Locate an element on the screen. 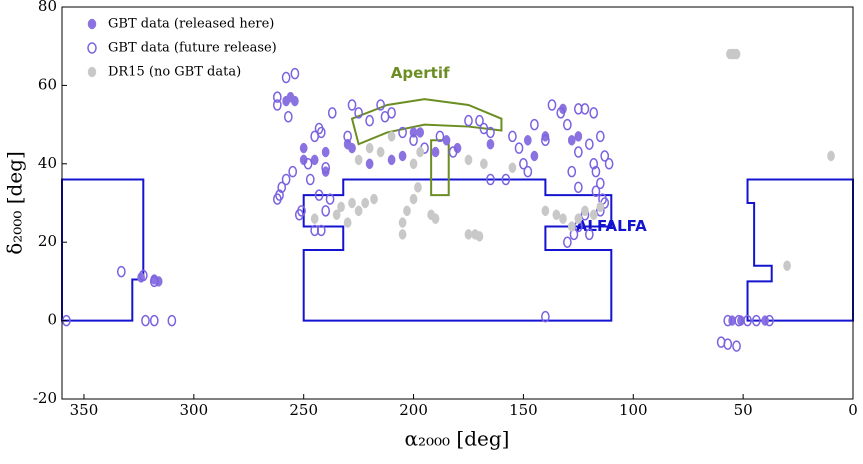 This screenshot has height=464, width=863. region-label: Apertif is located at coordinates (420, 73).